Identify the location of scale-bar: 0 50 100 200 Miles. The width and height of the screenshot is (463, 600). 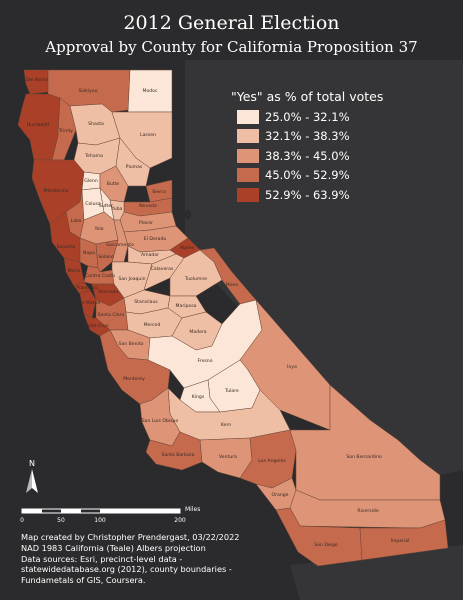
(110, 515).